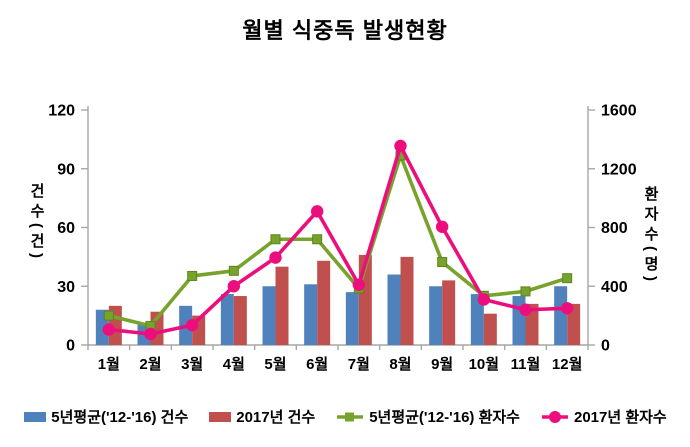  I want to click on legend-label-5yr-cases: 5년평균('12-'16) 건수, so click(120, 417).